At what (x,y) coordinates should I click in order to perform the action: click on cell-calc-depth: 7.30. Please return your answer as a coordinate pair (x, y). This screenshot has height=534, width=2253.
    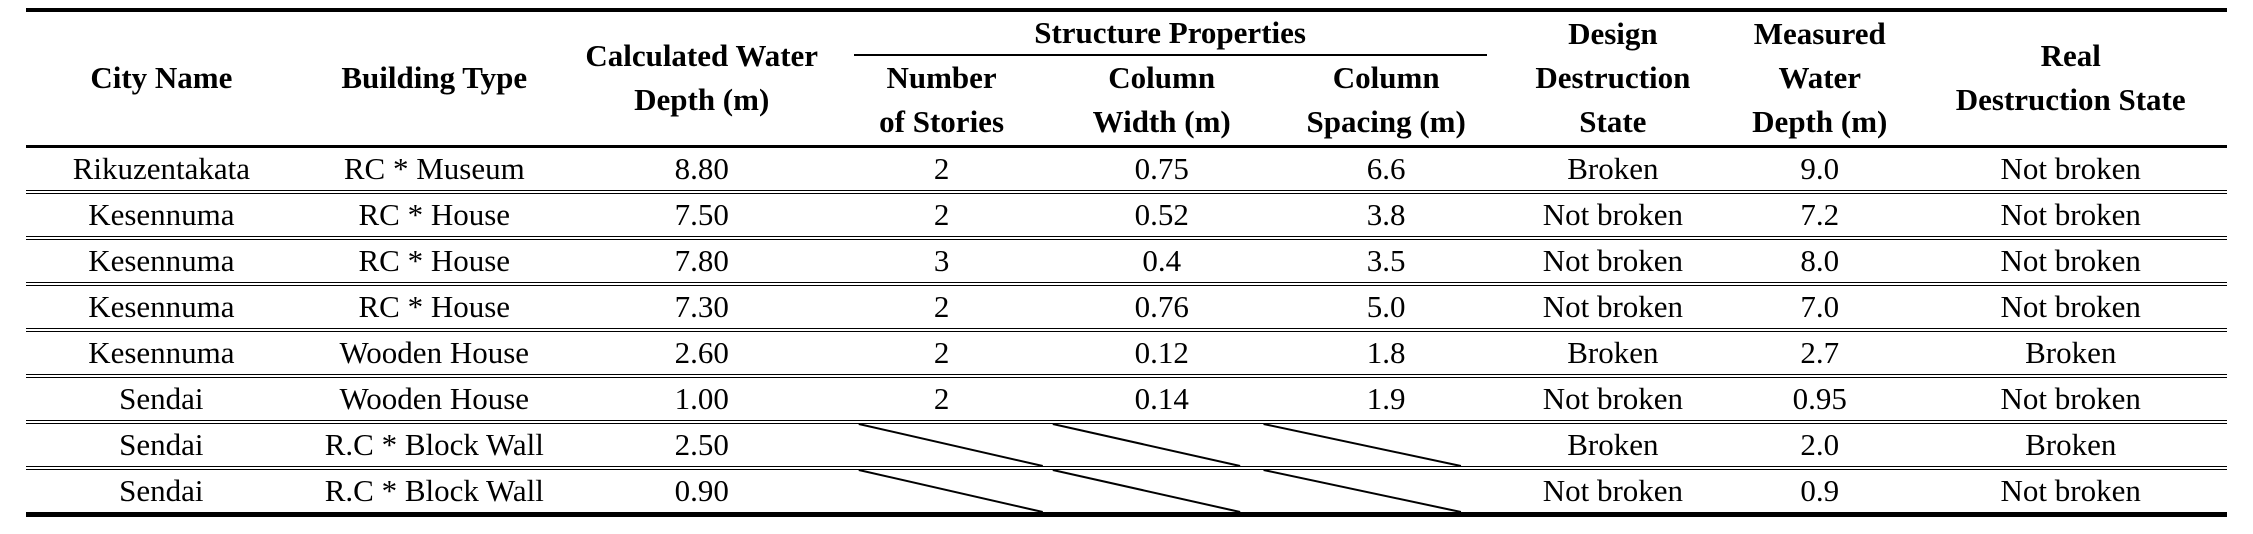
    Looking at the image, I should click on (701, 306).